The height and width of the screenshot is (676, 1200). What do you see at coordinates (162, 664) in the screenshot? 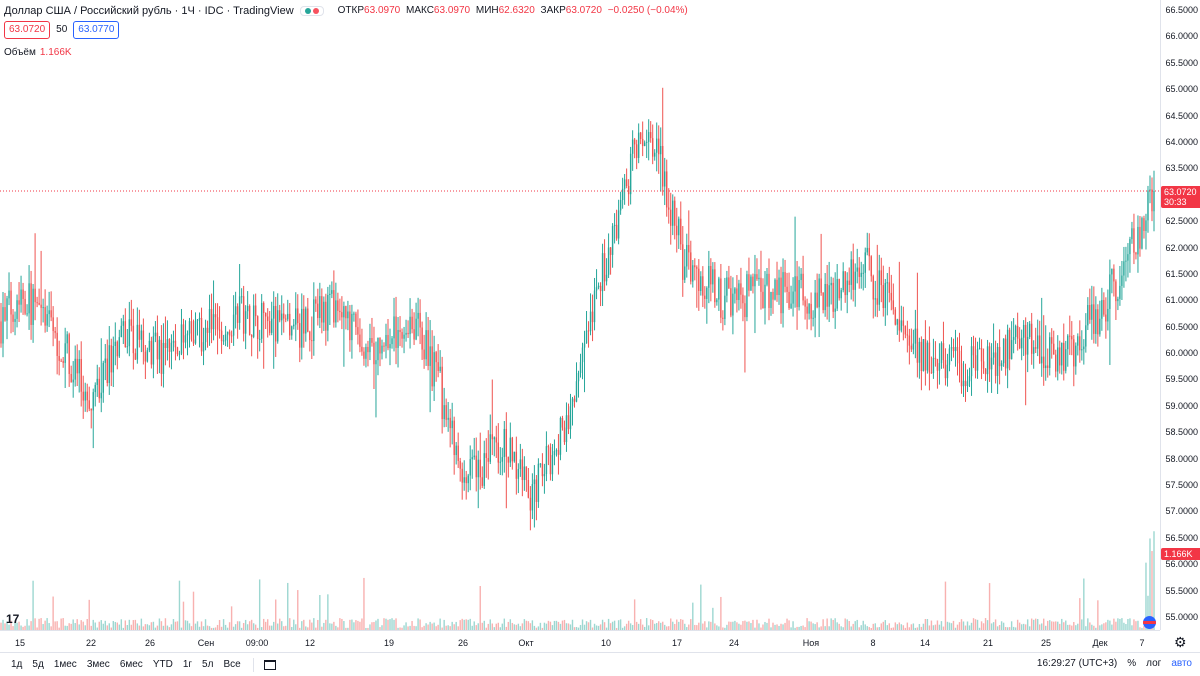
I see `range-ytd-button: YTD` at bounding box center [162, 664].